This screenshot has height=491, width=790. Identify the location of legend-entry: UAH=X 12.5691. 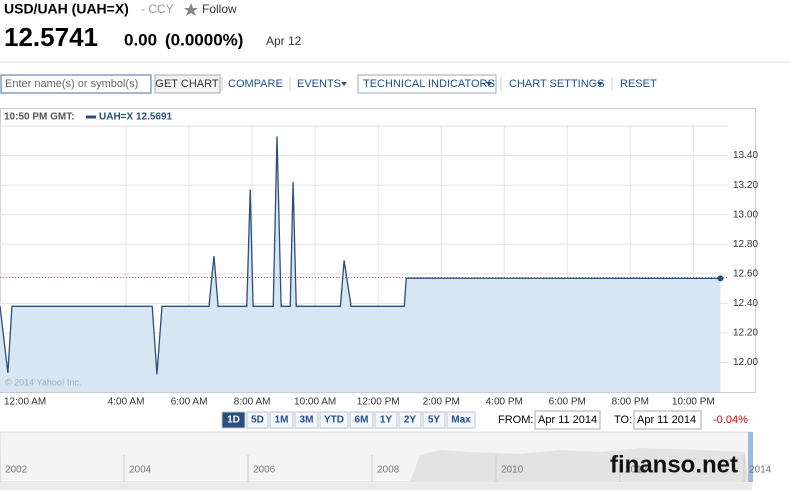
(136, 117).